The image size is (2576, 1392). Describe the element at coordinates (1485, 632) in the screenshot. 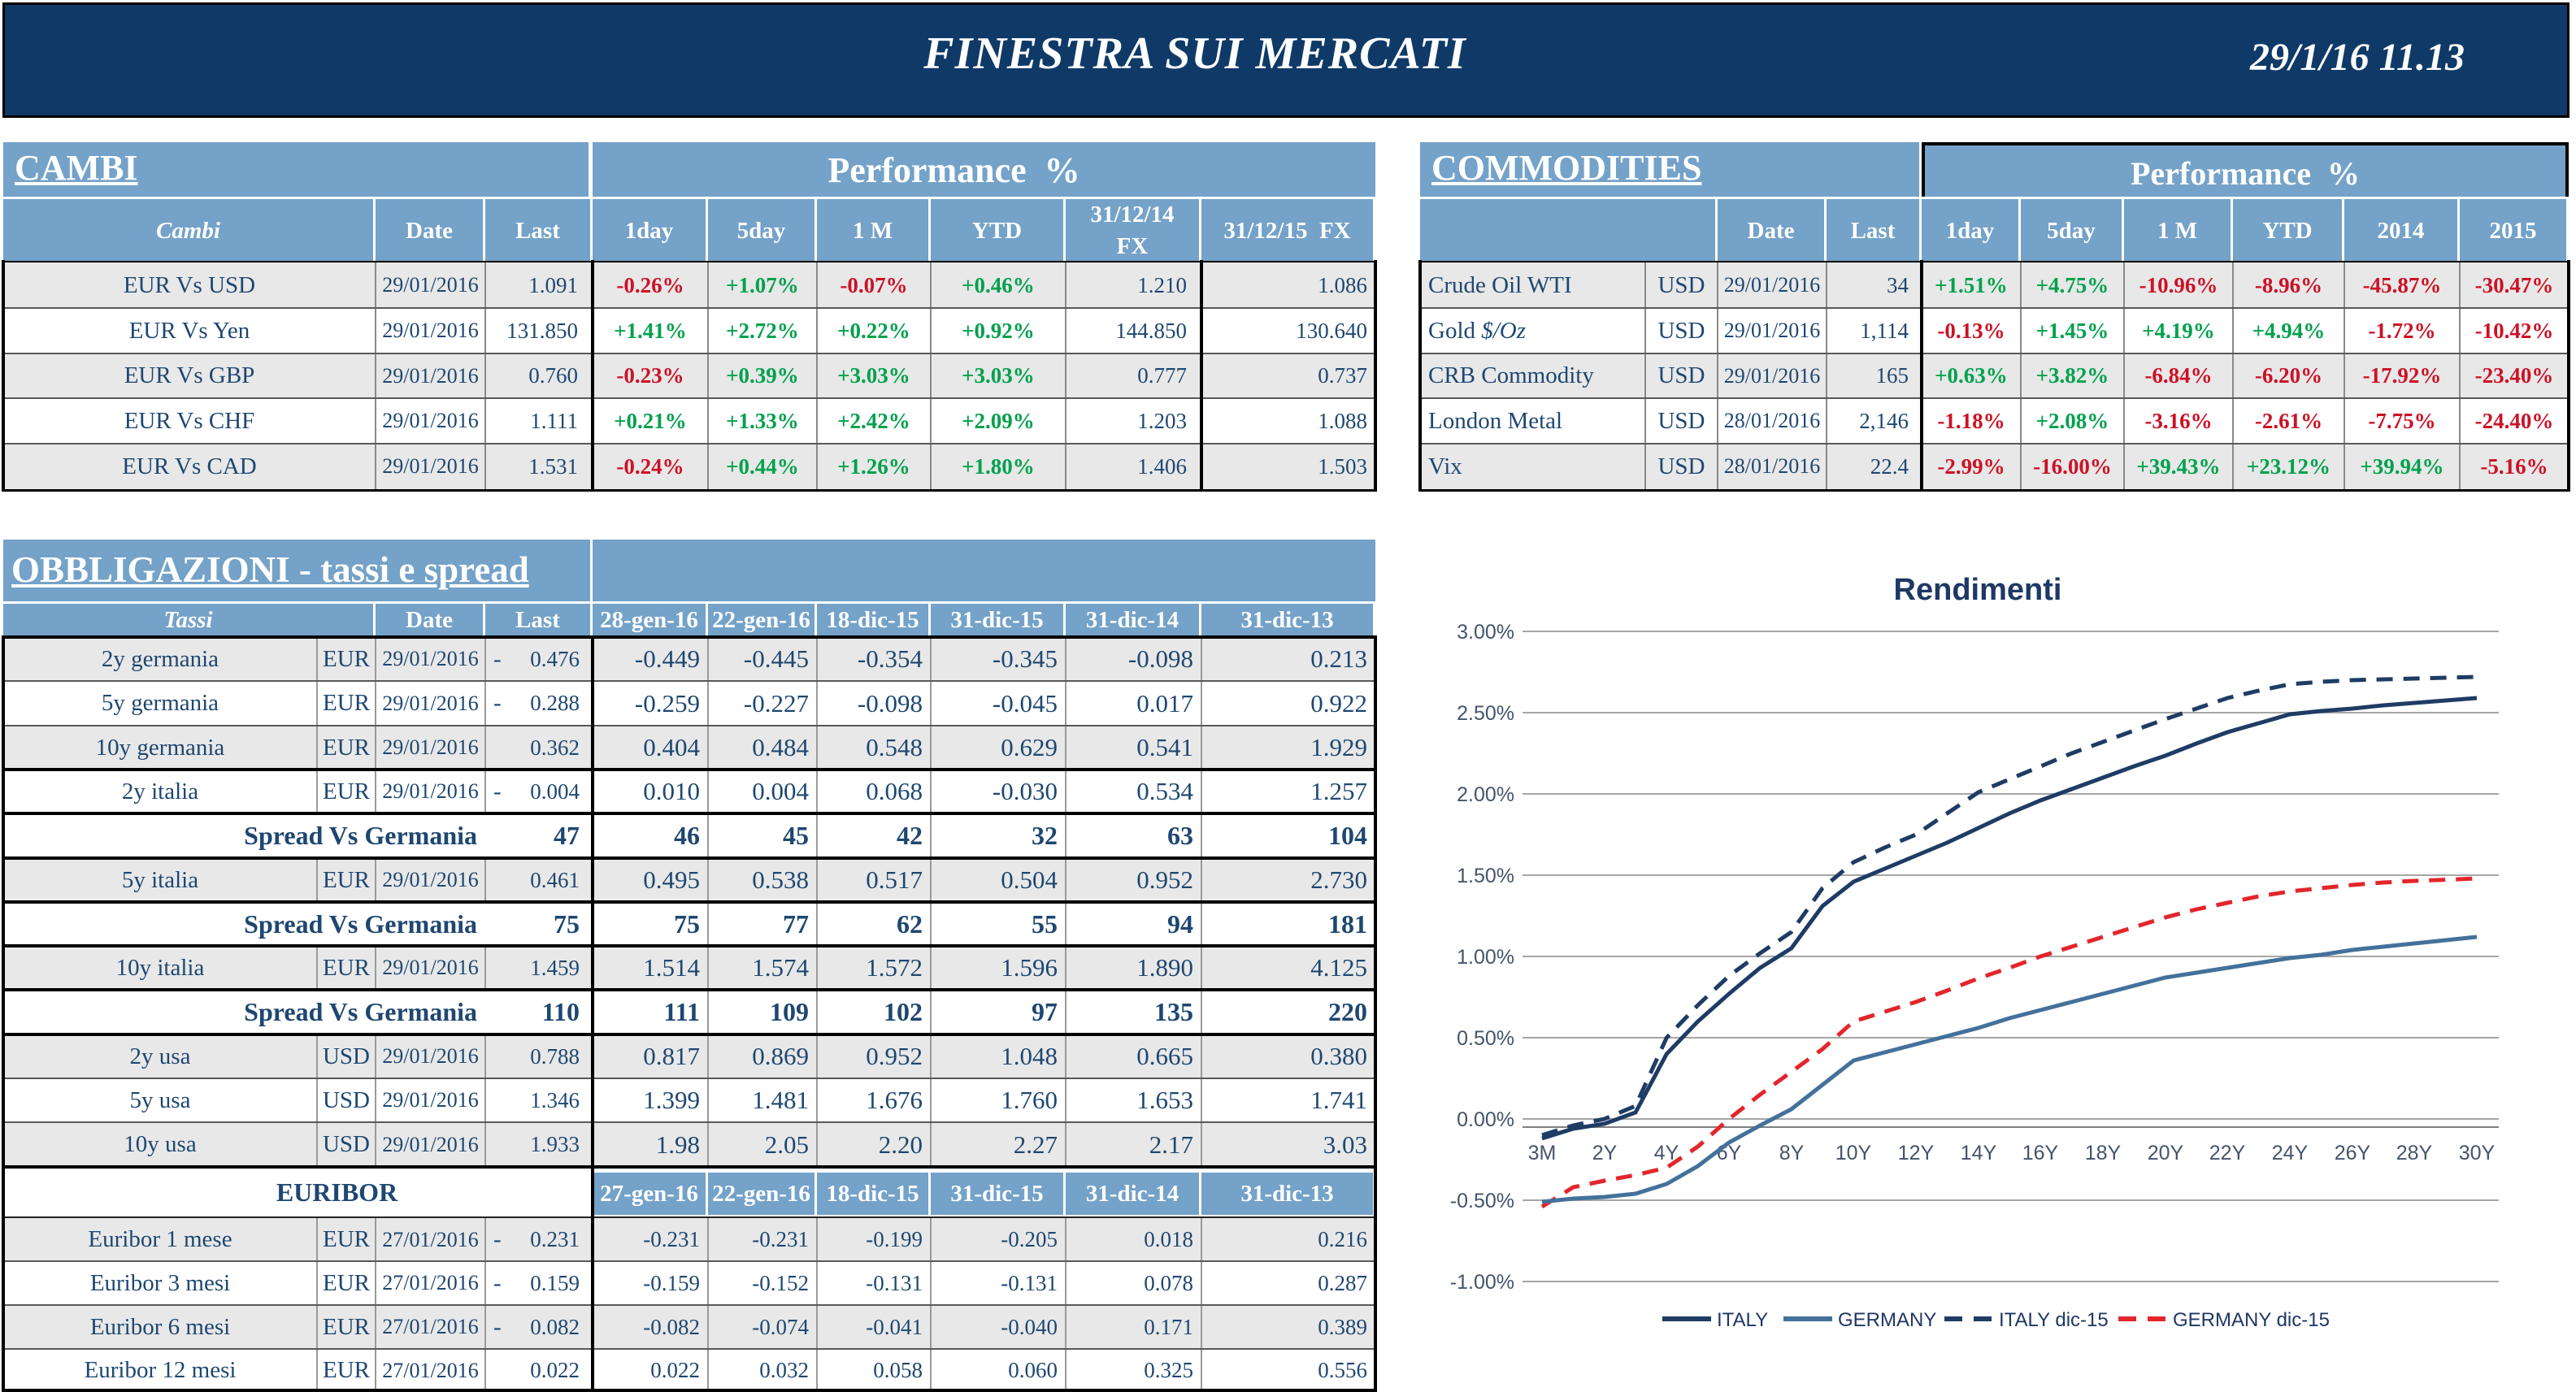

I see `svg-text: 3.00%` at that location.